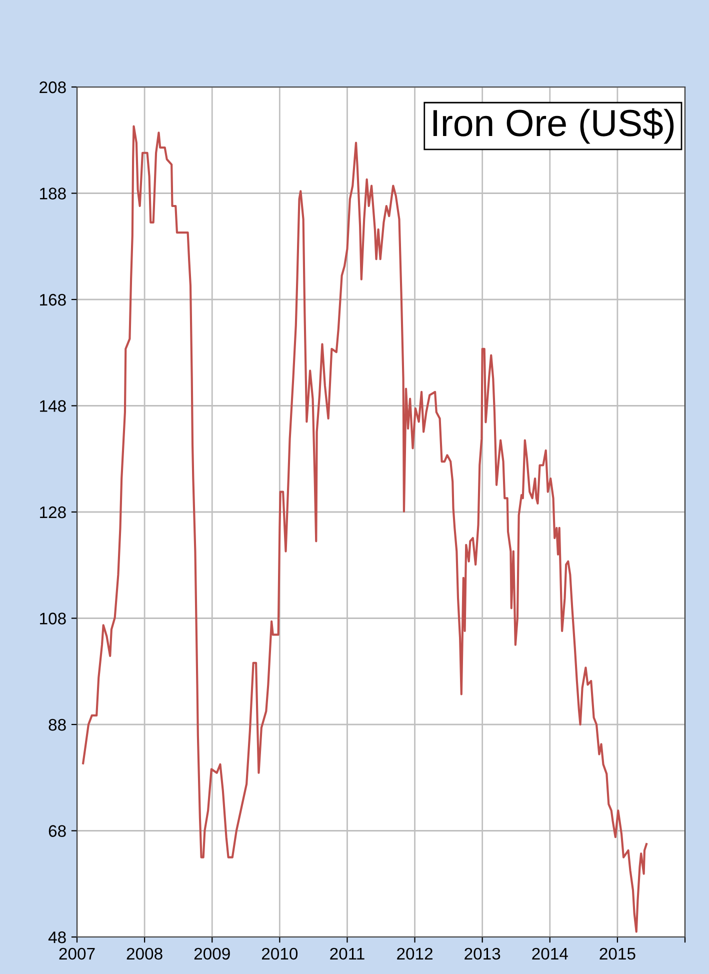  What do you see at coordinates (53, 300) in the screenshot?
I see `y-tick-label: 168` at bounding box center [53, 300].